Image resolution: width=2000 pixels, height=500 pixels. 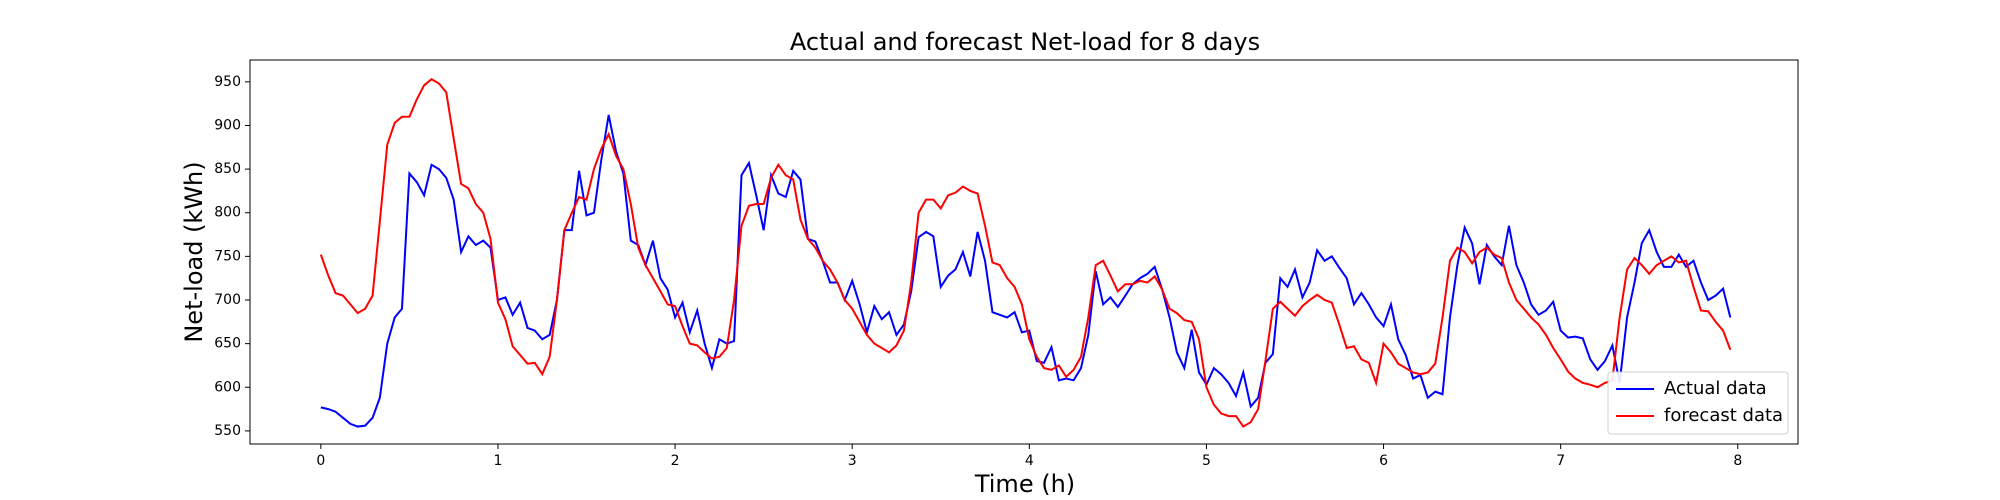 What do you see at coordinates (227, 213) in the screenshot?
I see `y-tick-label: 800` at bounding box center [227, 213].